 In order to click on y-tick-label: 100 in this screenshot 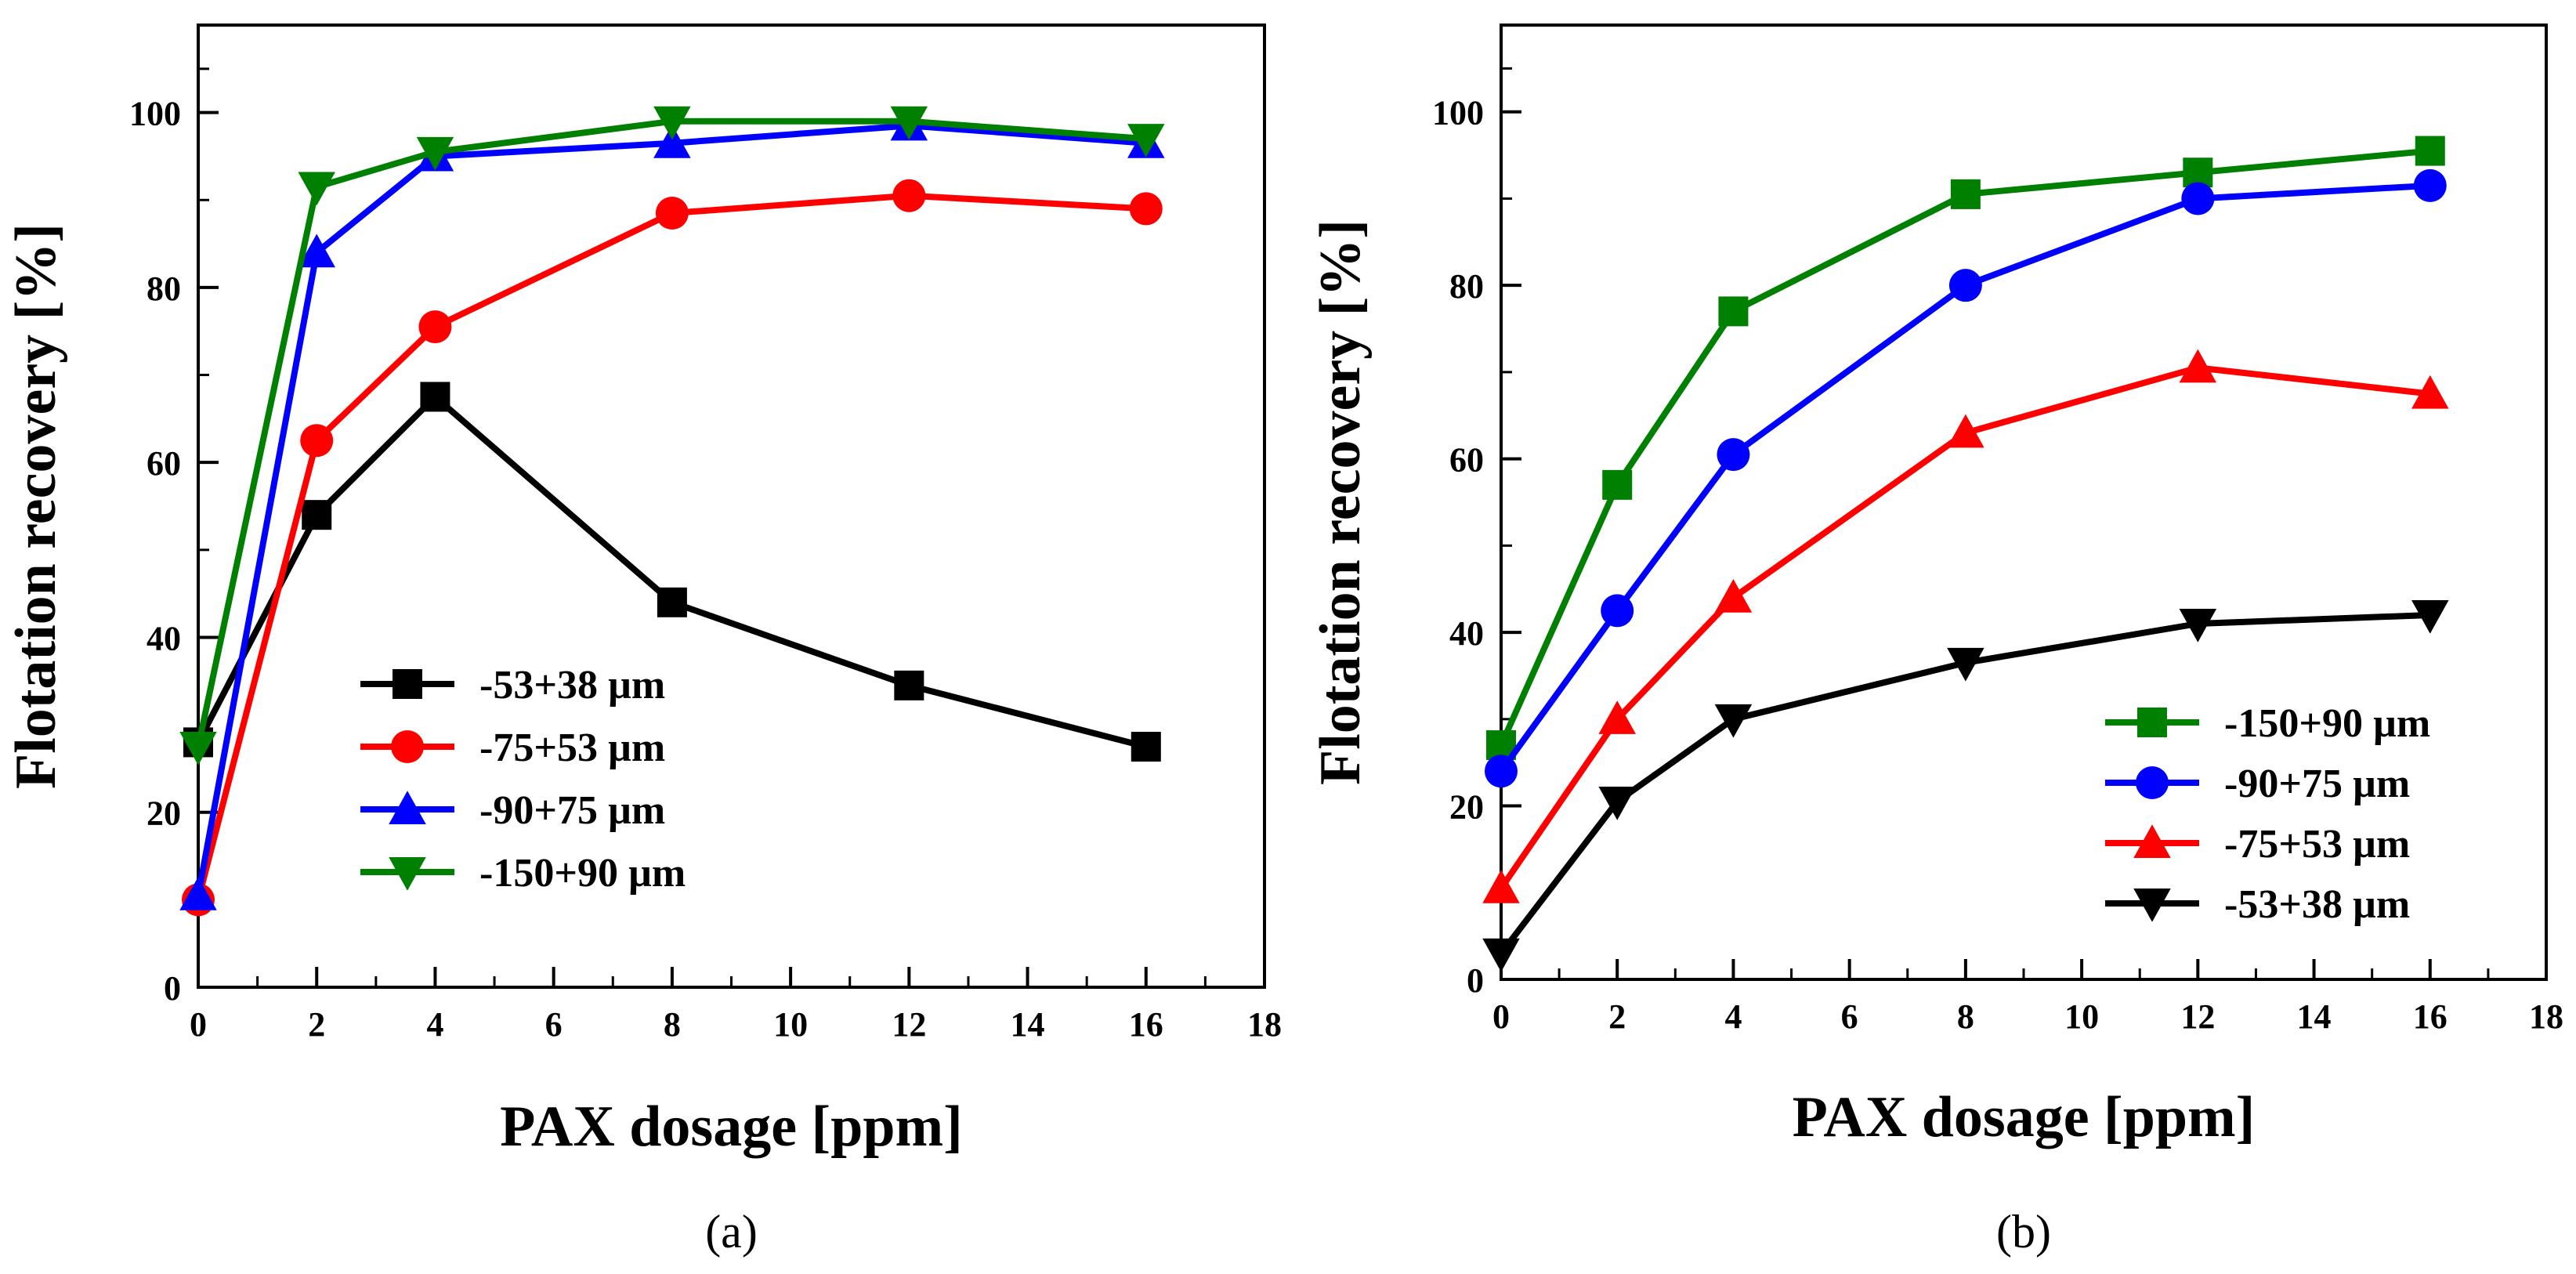, I will do `click(155, 114)`.